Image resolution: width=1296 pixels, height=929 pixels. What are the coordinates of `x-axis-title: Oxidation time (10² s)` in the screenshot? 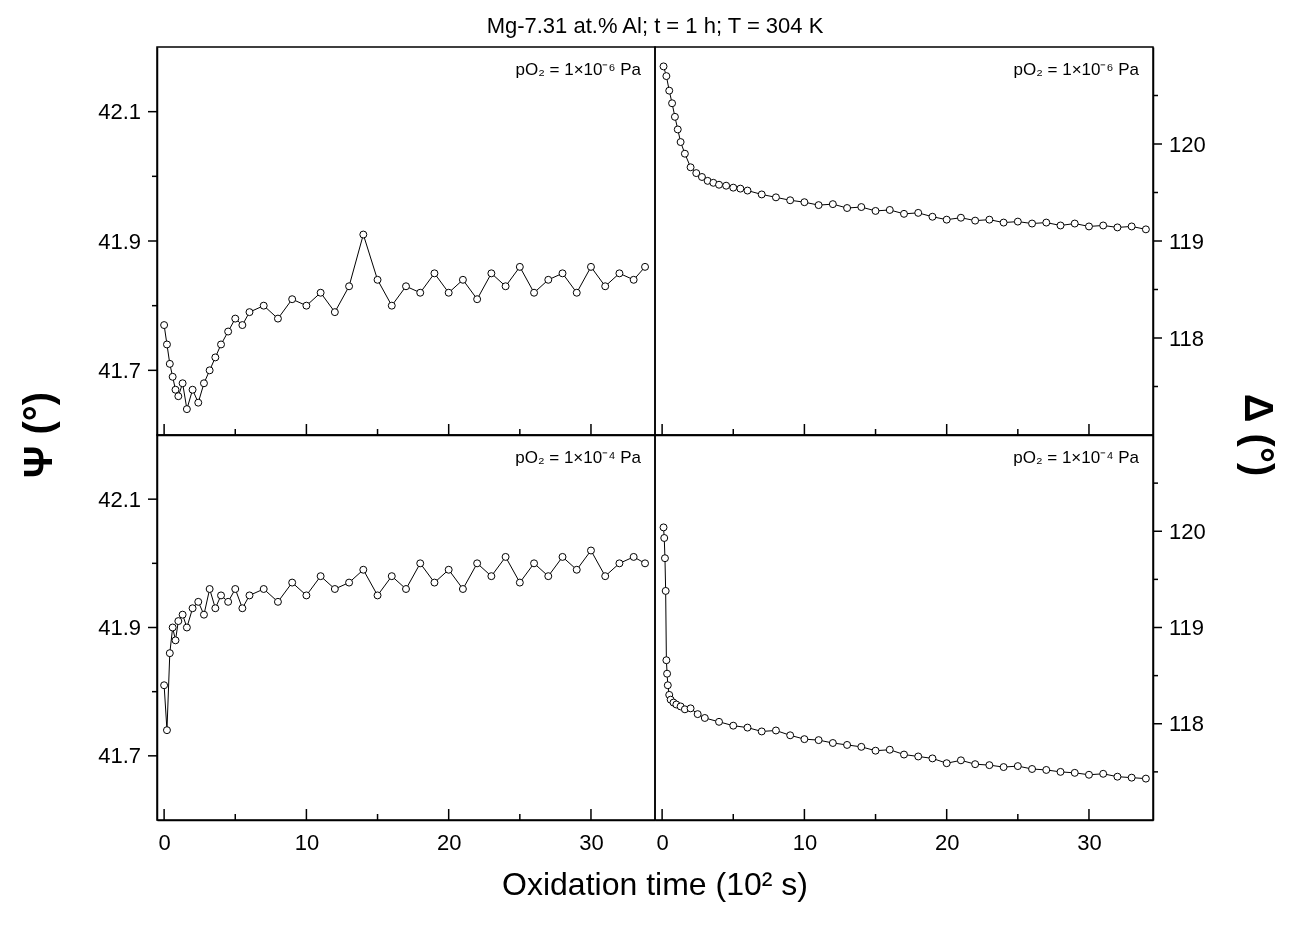 It's located at (655, 884).